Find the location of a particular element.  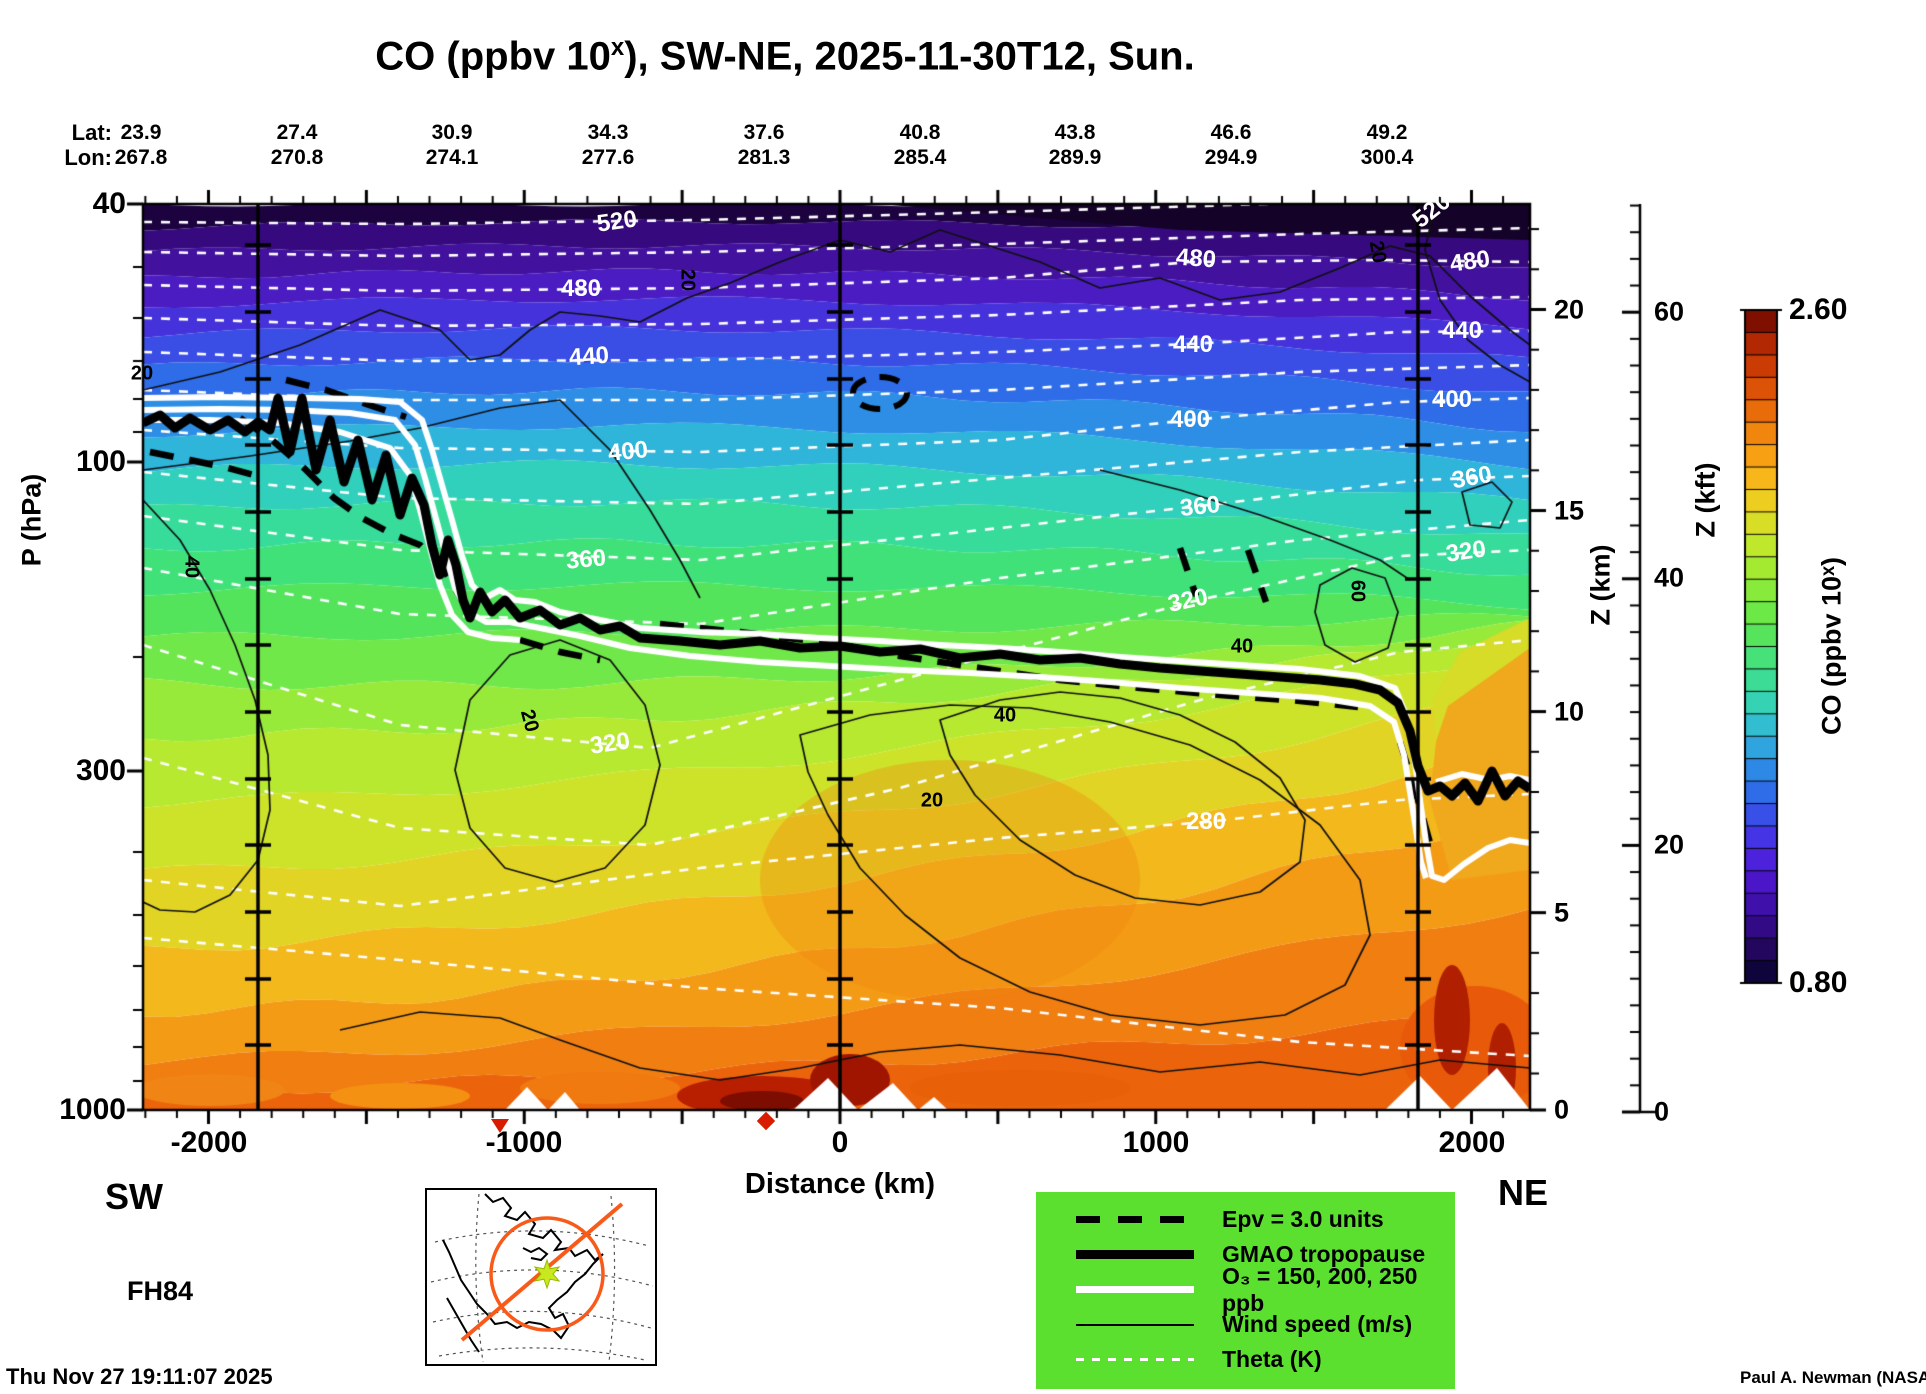

lon-row-label: Lon: is located at coordinates (88, 157).